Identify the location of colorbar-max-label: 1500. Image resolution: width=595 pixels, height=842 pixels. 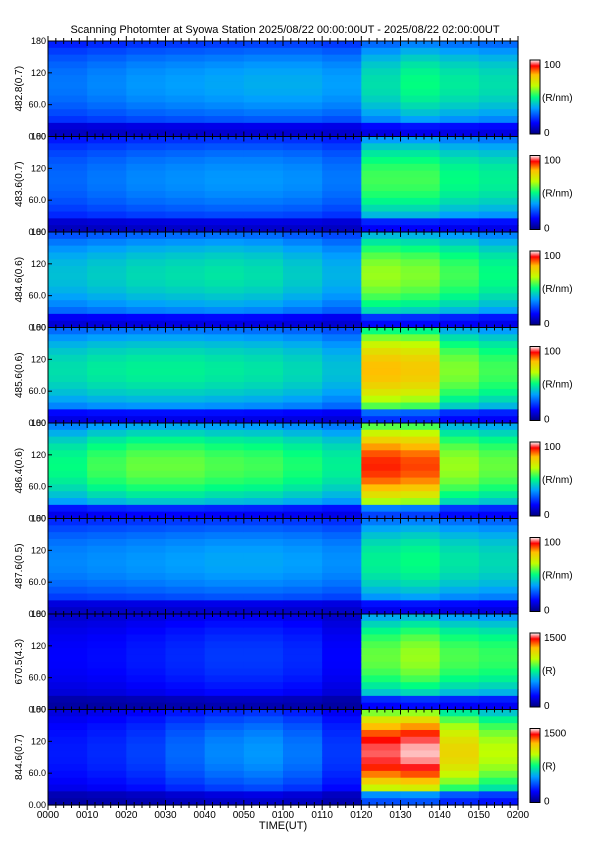
(555, 638).